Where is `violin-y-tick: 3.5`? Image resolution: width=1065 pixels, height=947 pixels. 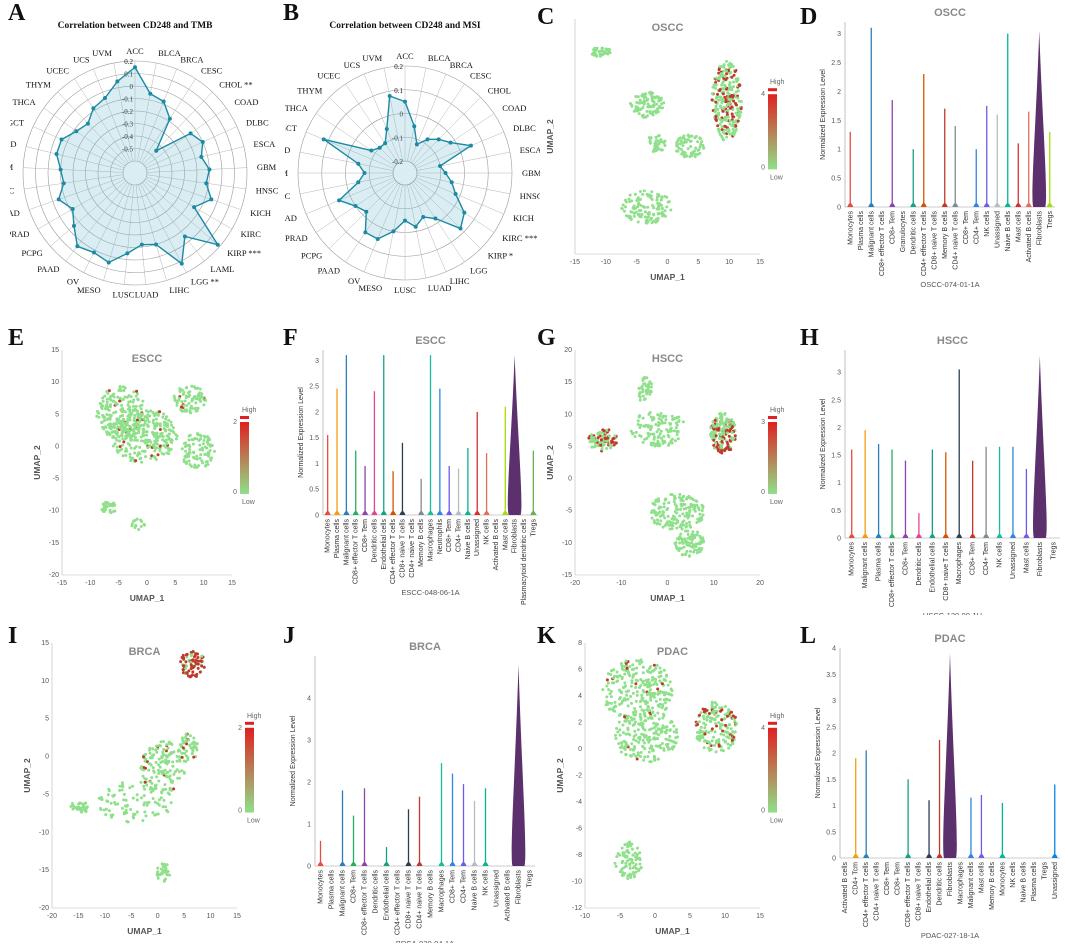 violin-y-tick: 3.5 is located at coordinates (831, 675).